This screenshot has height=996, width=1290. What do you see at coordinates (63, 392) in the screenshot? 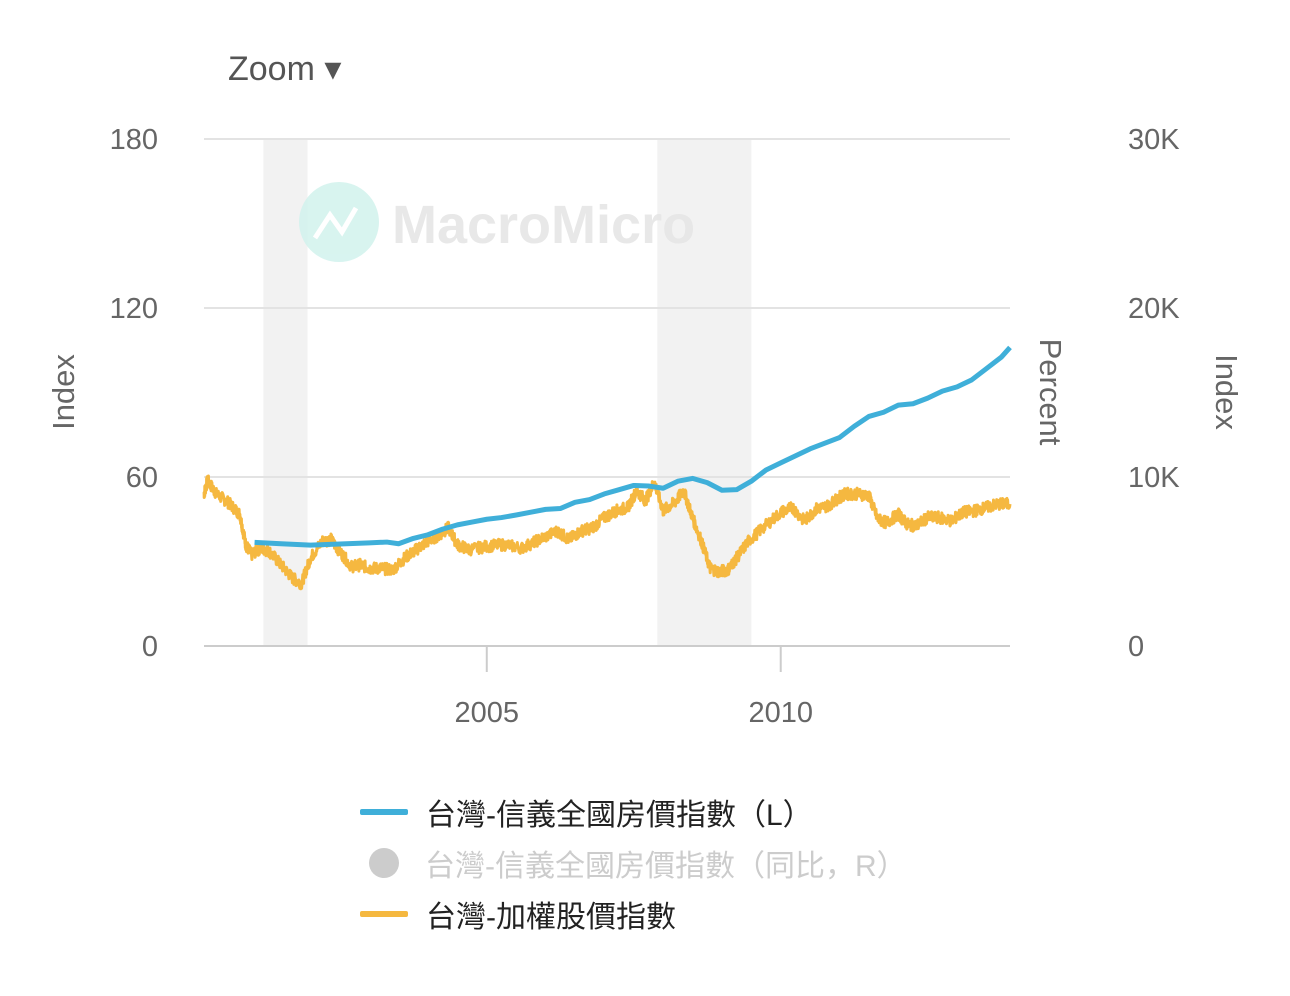
I see `left-axis-title: Index` at bounding box center [63, 392].